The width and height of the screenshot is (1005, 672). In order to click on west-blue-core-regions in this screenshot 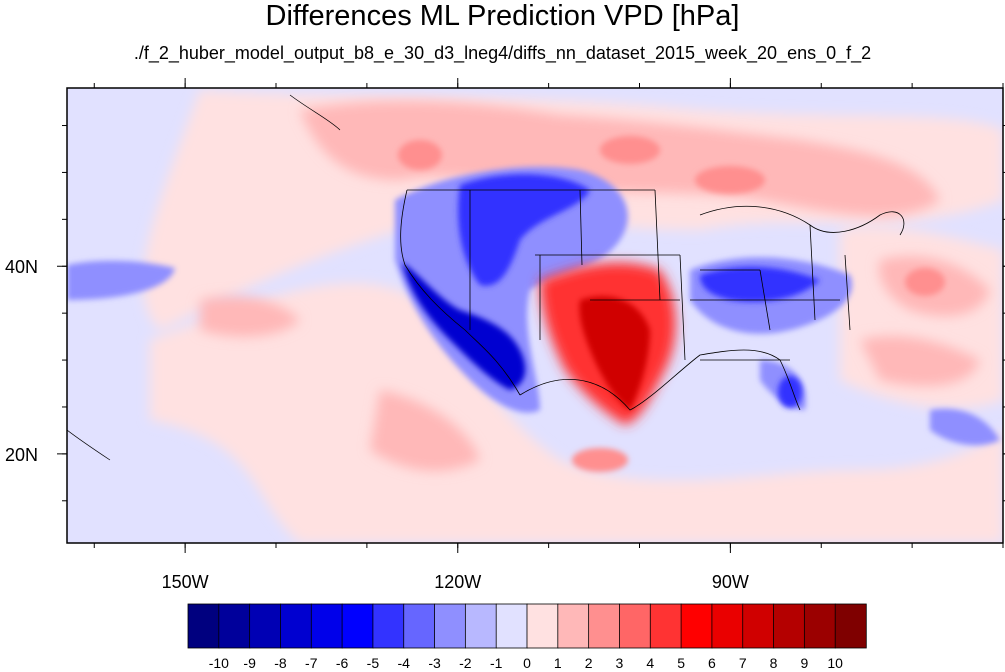, I will do `click(639, 291)`.